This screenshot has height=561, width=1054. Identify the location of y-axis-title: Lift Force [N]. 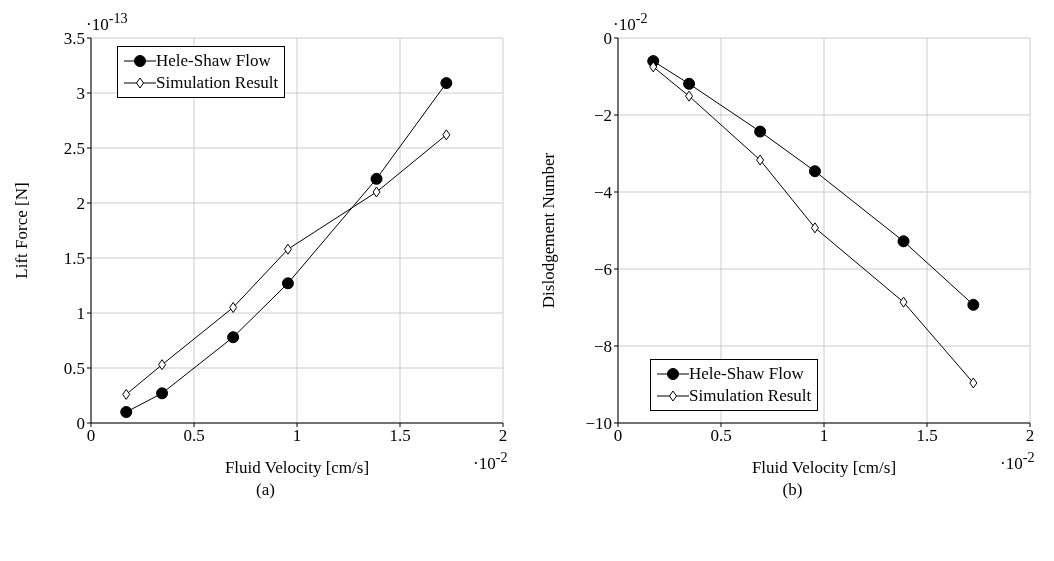
(22, 230).